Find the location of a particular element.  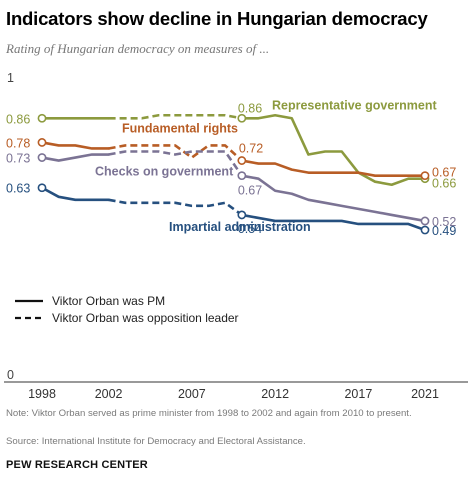

data-value-label: 0.78 is located at coordinates (18, 143).